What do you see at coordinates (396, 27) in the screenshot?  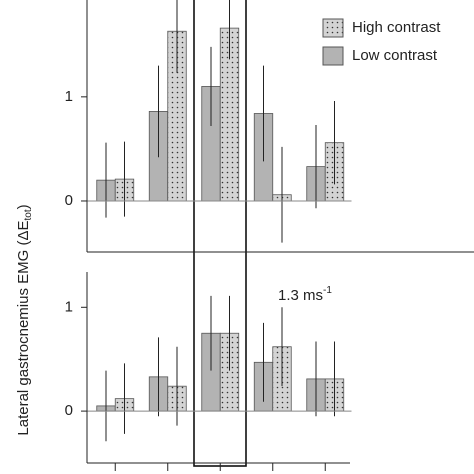 I see `legend-label: High contrast` at bounding box center [396, 27].